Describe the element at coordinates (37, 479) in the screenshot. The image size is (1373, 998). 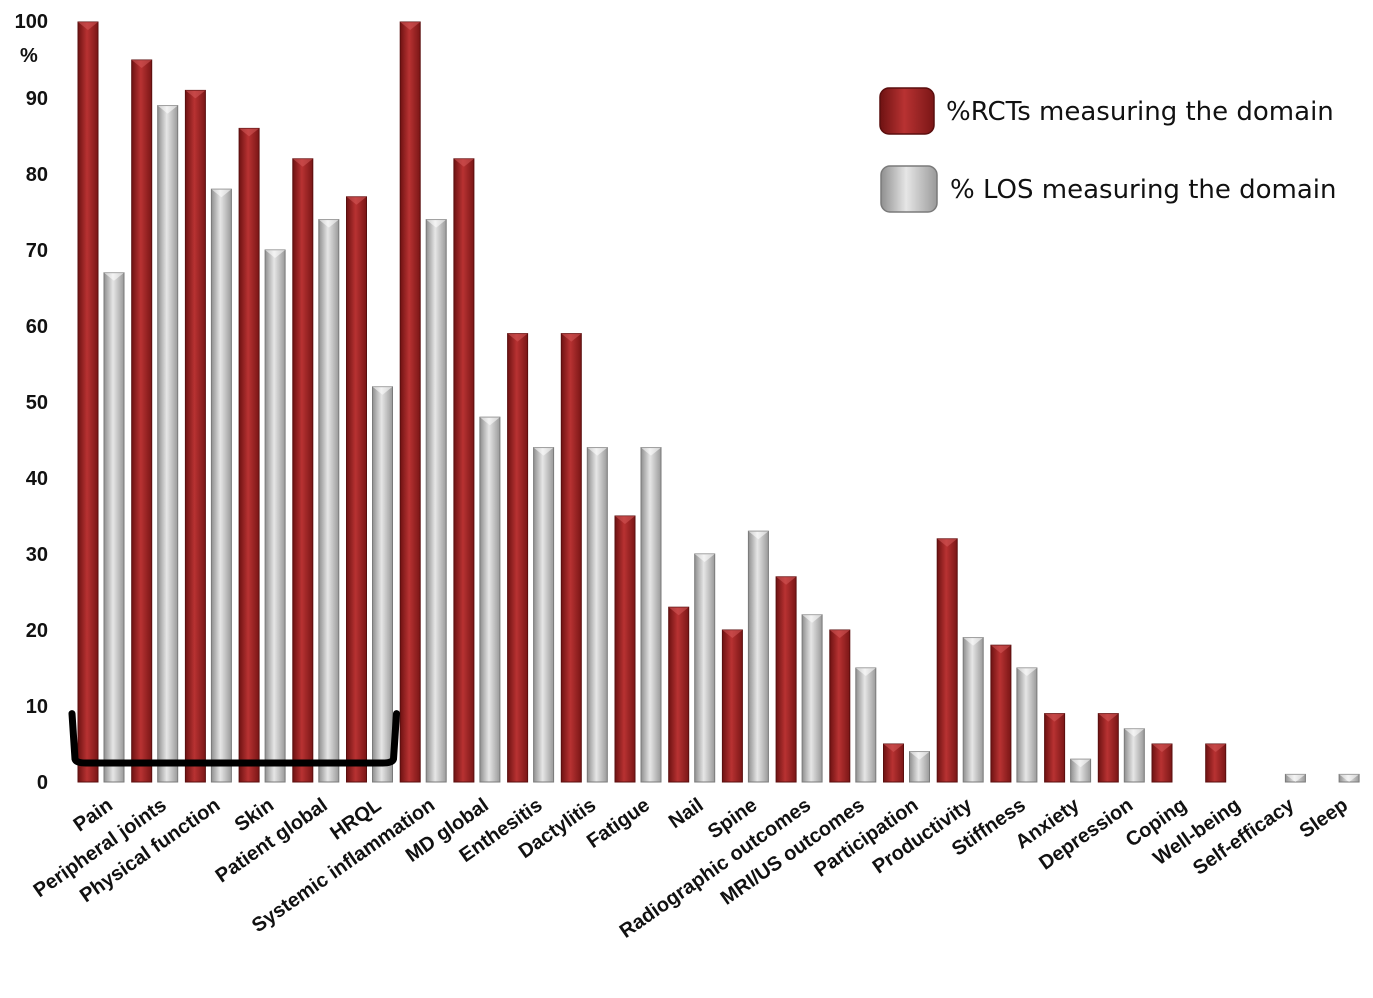
I see `y-tick-label: 40` at that location.